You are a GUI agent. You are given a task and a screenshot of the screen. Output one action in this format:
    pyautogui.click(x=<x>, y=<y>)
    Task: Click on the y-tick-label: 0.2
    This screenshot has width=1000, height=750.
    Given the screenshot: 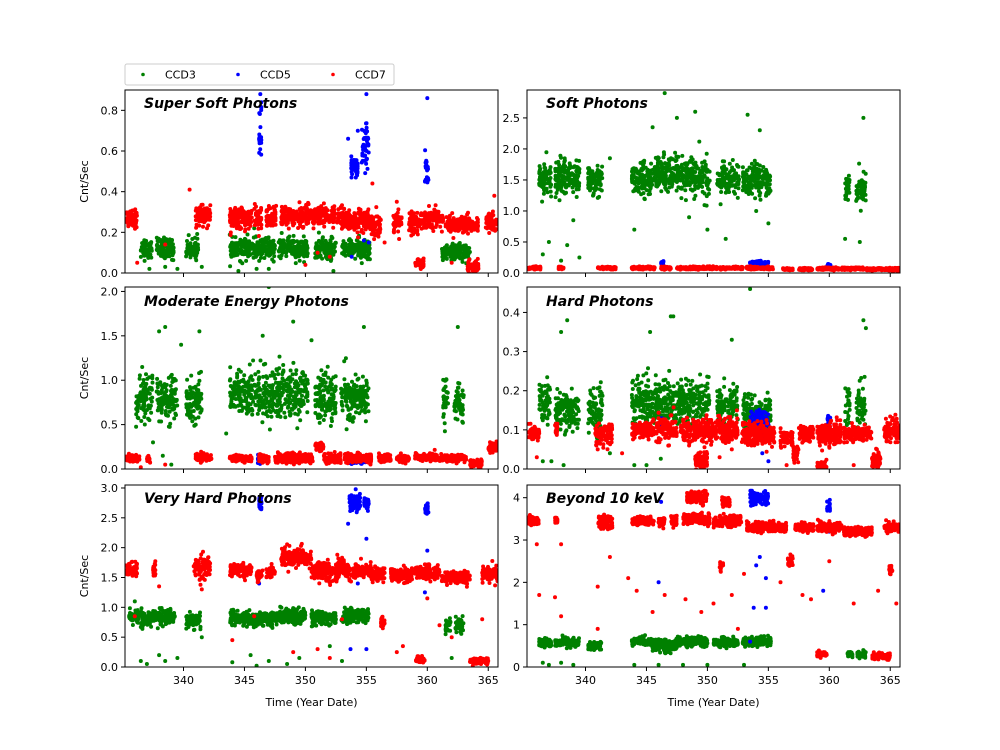 What is the action you would take?
    pyautogui.click(x=110, y=232)
    